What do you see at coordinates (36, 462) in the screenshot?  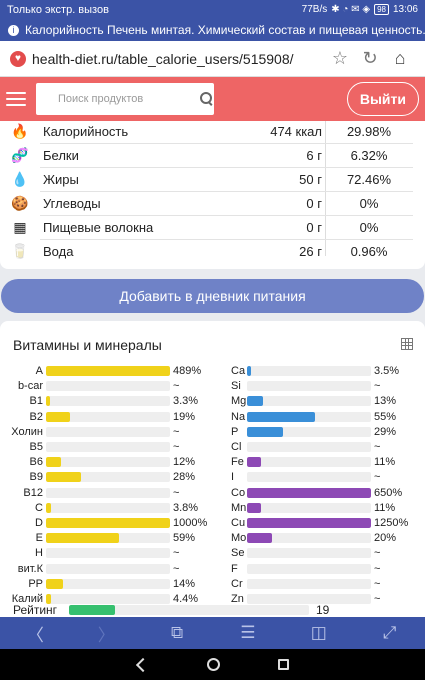 I see `nutrient-label: B6` at bounding box center [36, 462].